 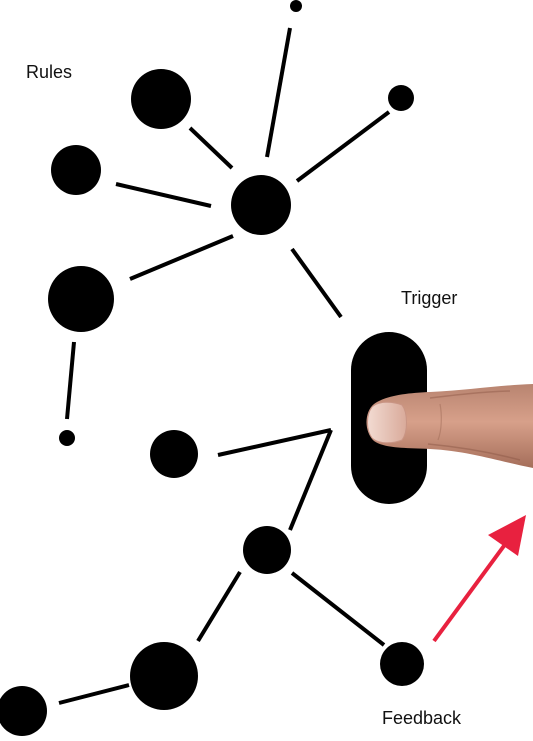 What do you see at coordinates (316, 283) in the screenshot?
I see `edge-hub-lower-right` at bounding box center [316, 283].